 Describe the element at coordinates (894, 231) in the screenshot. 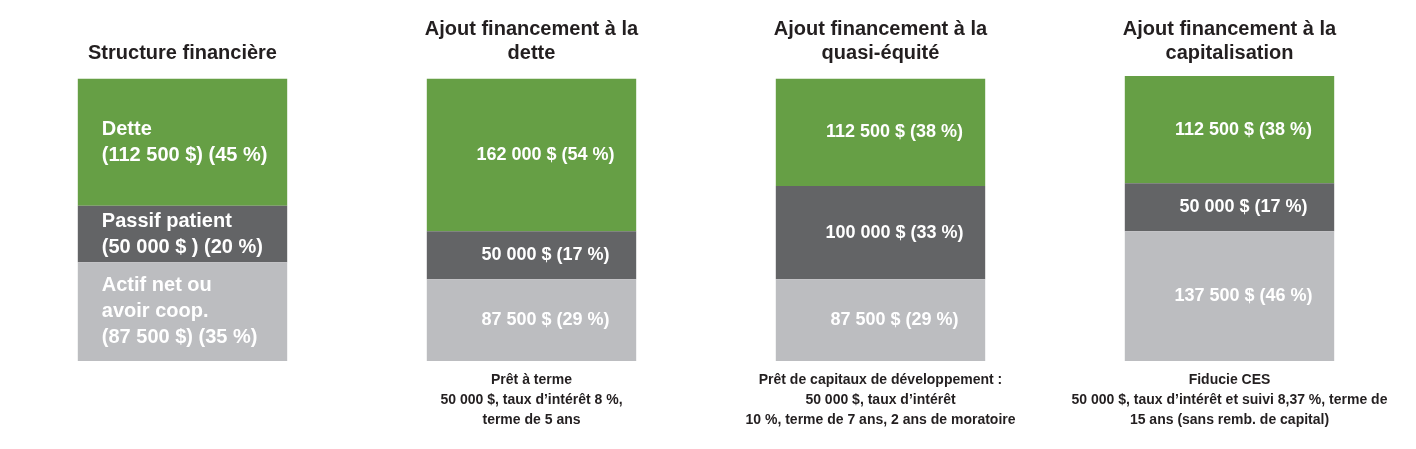

I see `data-label: 100 000 $ (33 %)` at that location.